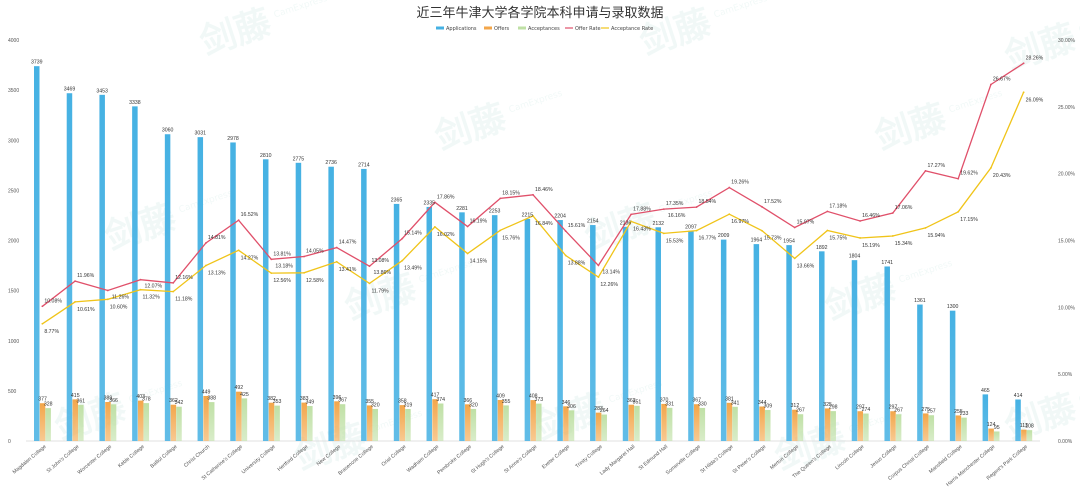  Describe the element at coordinates (48, 405) in the screenshot. I see `data-label-acceptances: 328` at that location.